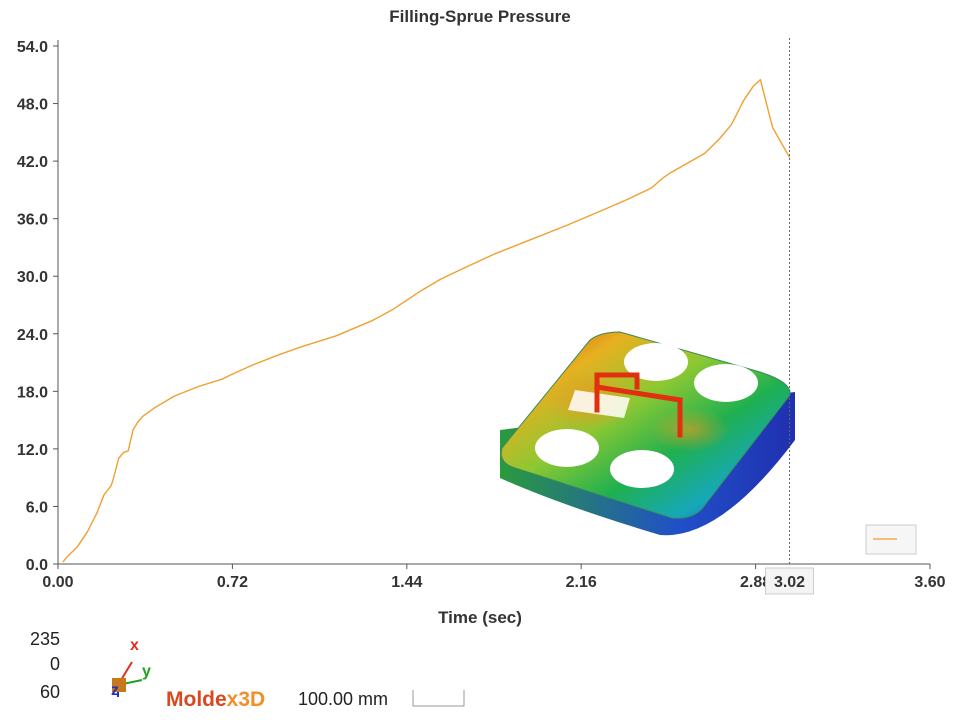  I want to click on brand-logo: Moldex3D, so click(215, 699).